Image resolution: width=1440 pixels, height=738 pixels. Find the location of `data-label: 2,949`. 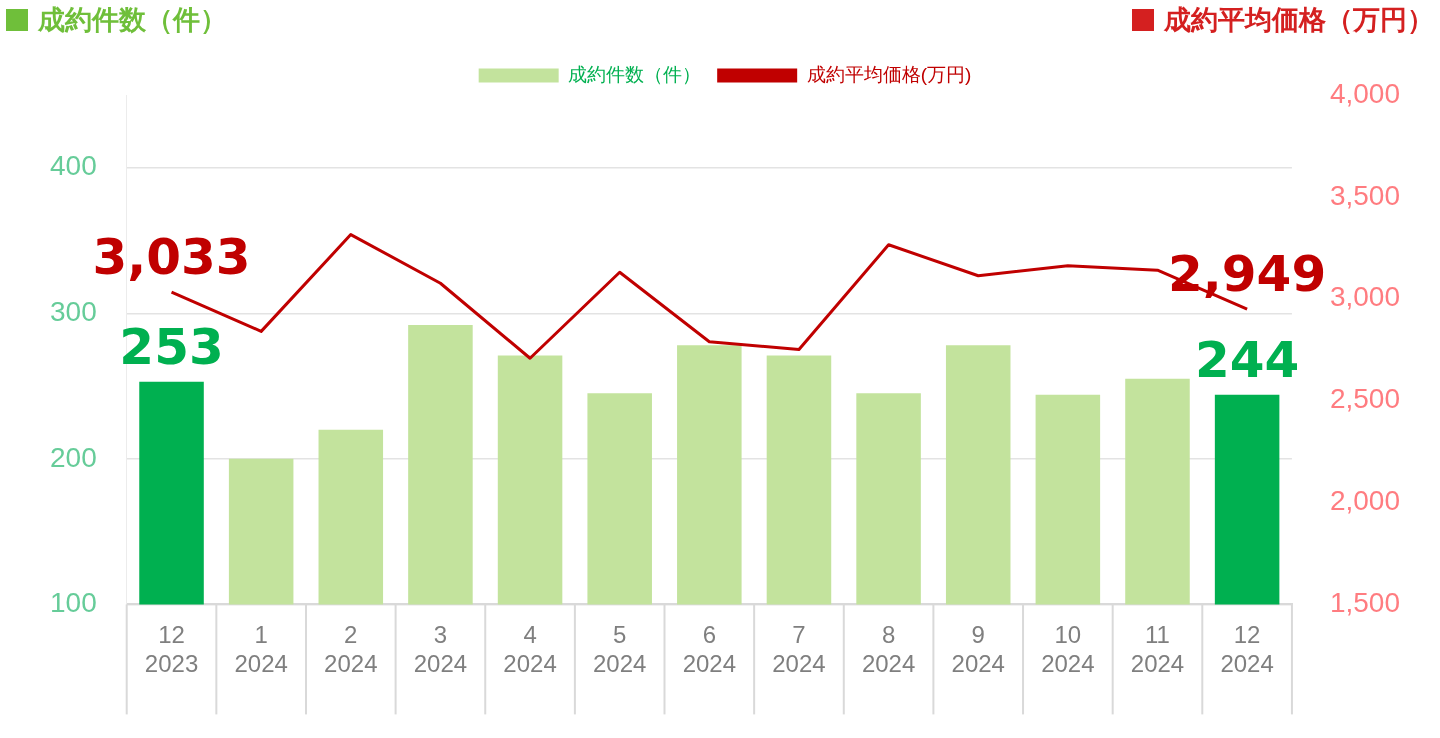

data-label: 2,949 is located at coordinates (1247, 274).